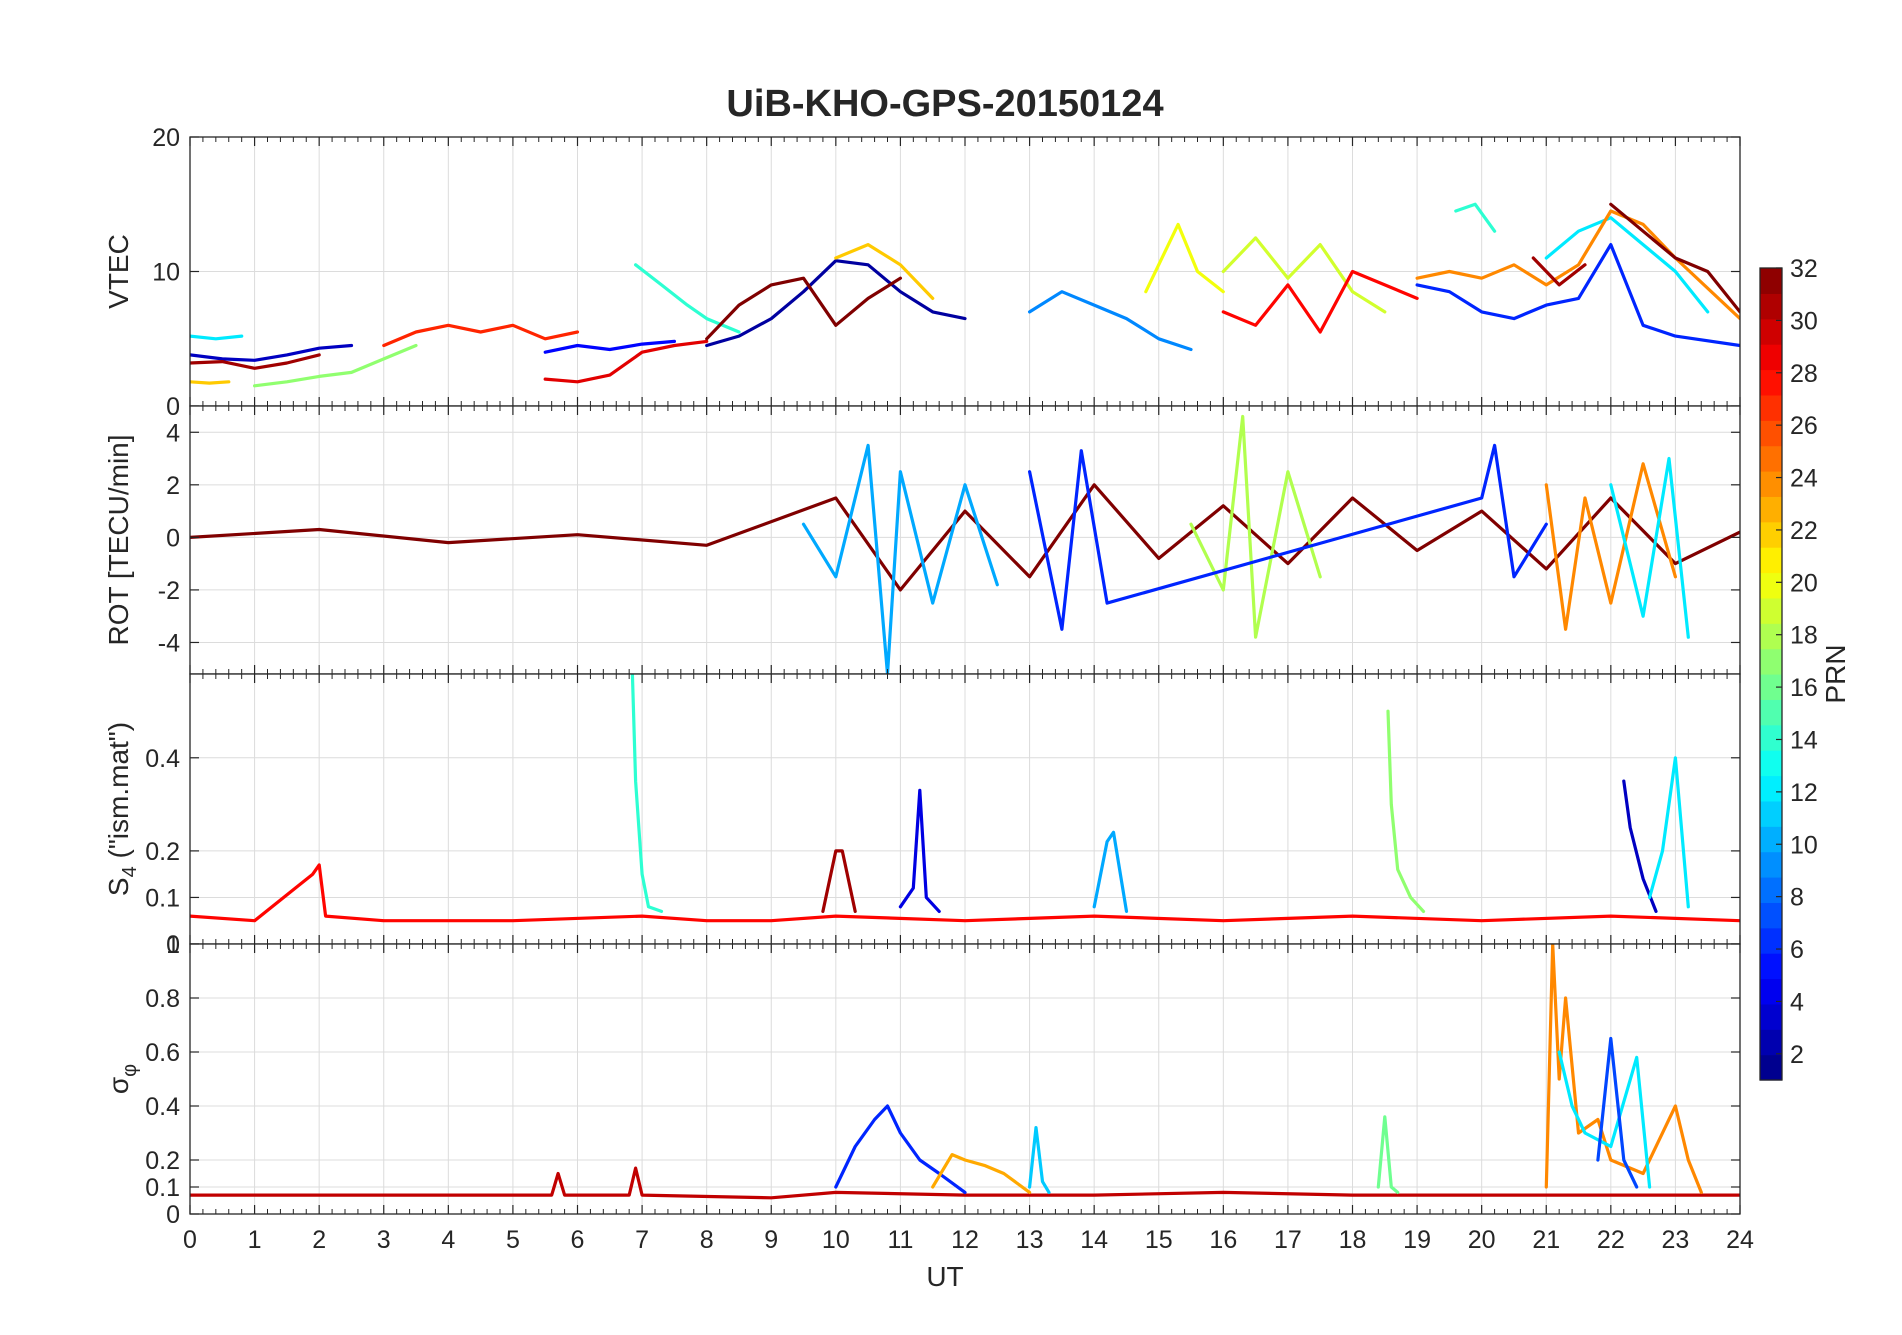 The width and height of the screenshot is (1902, 1335). I want to click on x-tick-label: 22, so click(1611, 1240).